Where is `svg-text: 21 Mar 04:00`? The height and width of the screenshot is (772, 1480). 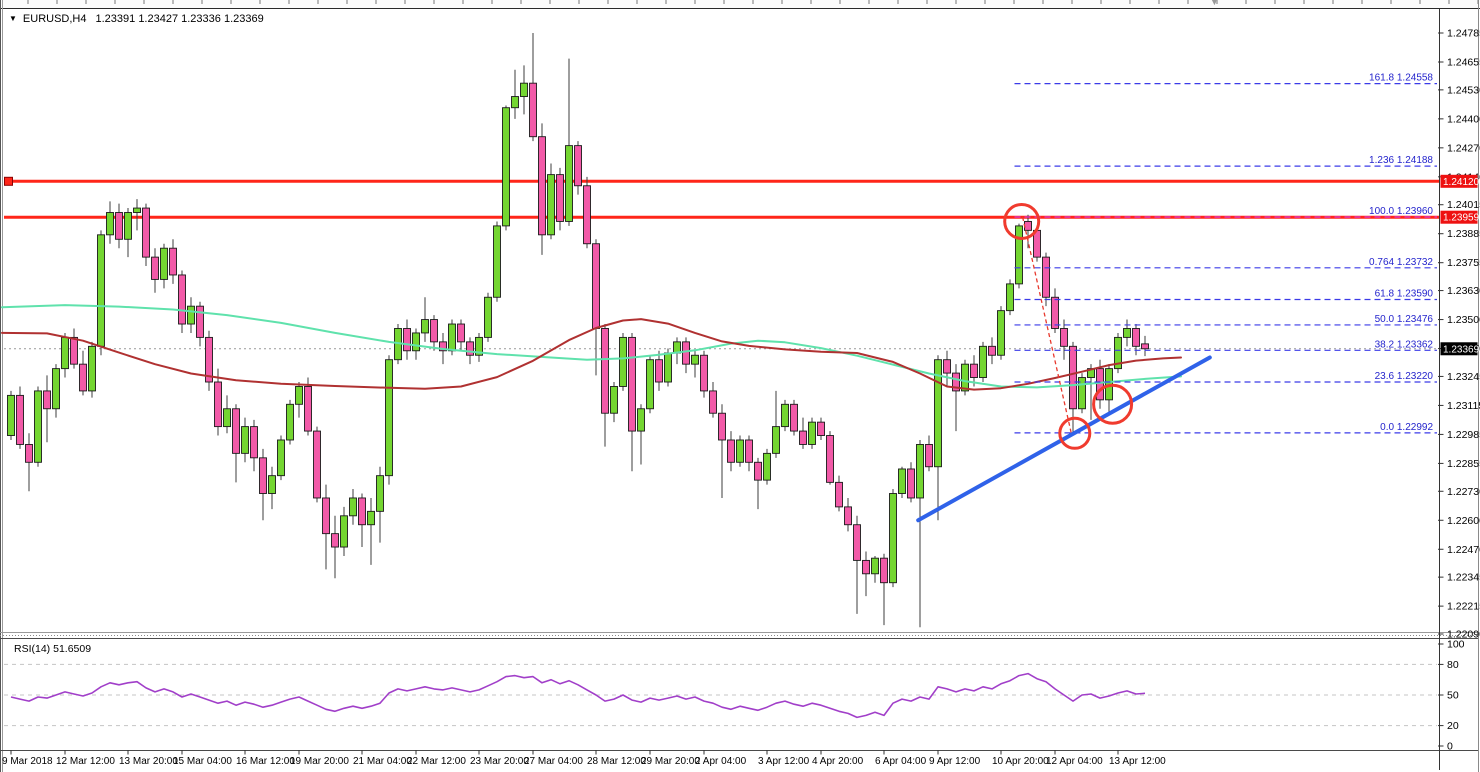 svg-text: 21 Mar 04:00 is located at coordinates (382, 761).